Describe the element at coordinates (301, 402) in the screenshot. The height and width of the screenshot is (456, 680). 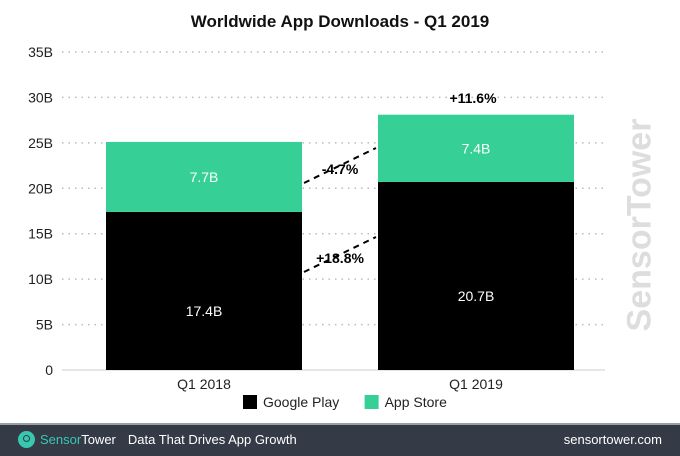
I see `legend-label: Google Play` at that location.